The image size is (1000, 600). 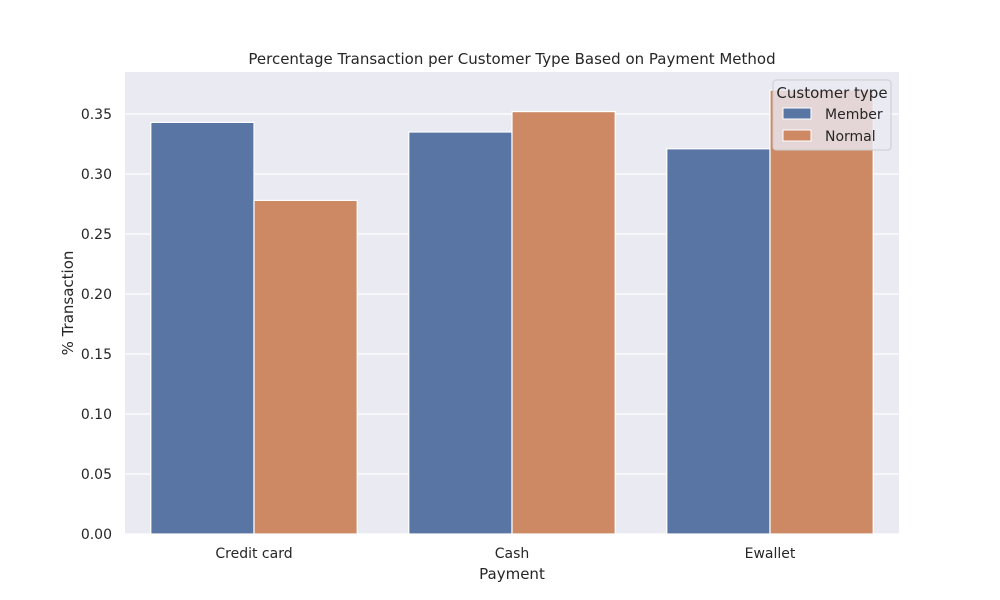 I want to click on y-tick-label: 0.15, so click(x=96, y=355).